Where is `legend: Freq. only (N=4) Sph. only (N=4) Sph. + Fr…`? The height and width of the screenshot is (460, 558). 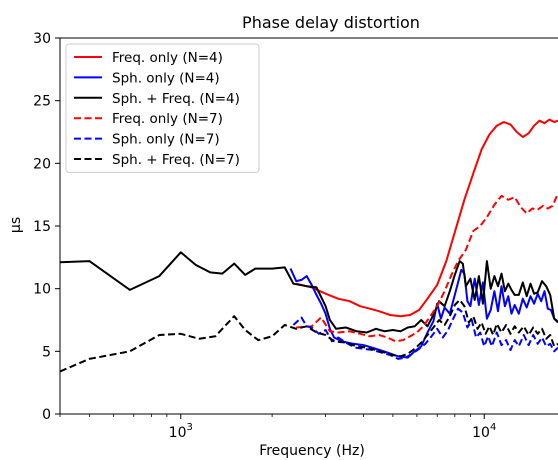
legend: Freq. only (N=4) Sph. only (N=4) Sph. + Fr… is located at coordinates (162, 108).